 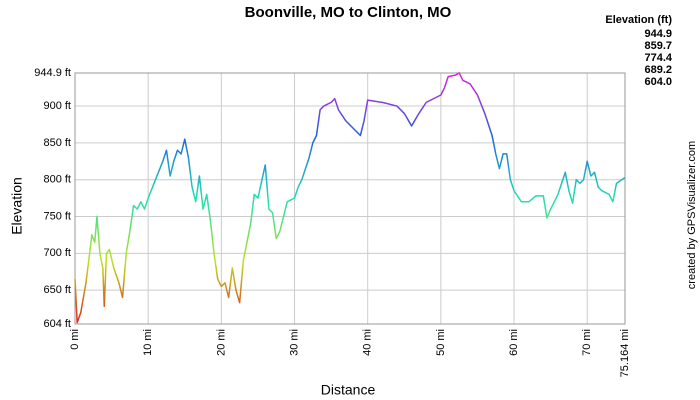 I want to click on x-tick-label: 10 mi, so click(x=148, y=342).